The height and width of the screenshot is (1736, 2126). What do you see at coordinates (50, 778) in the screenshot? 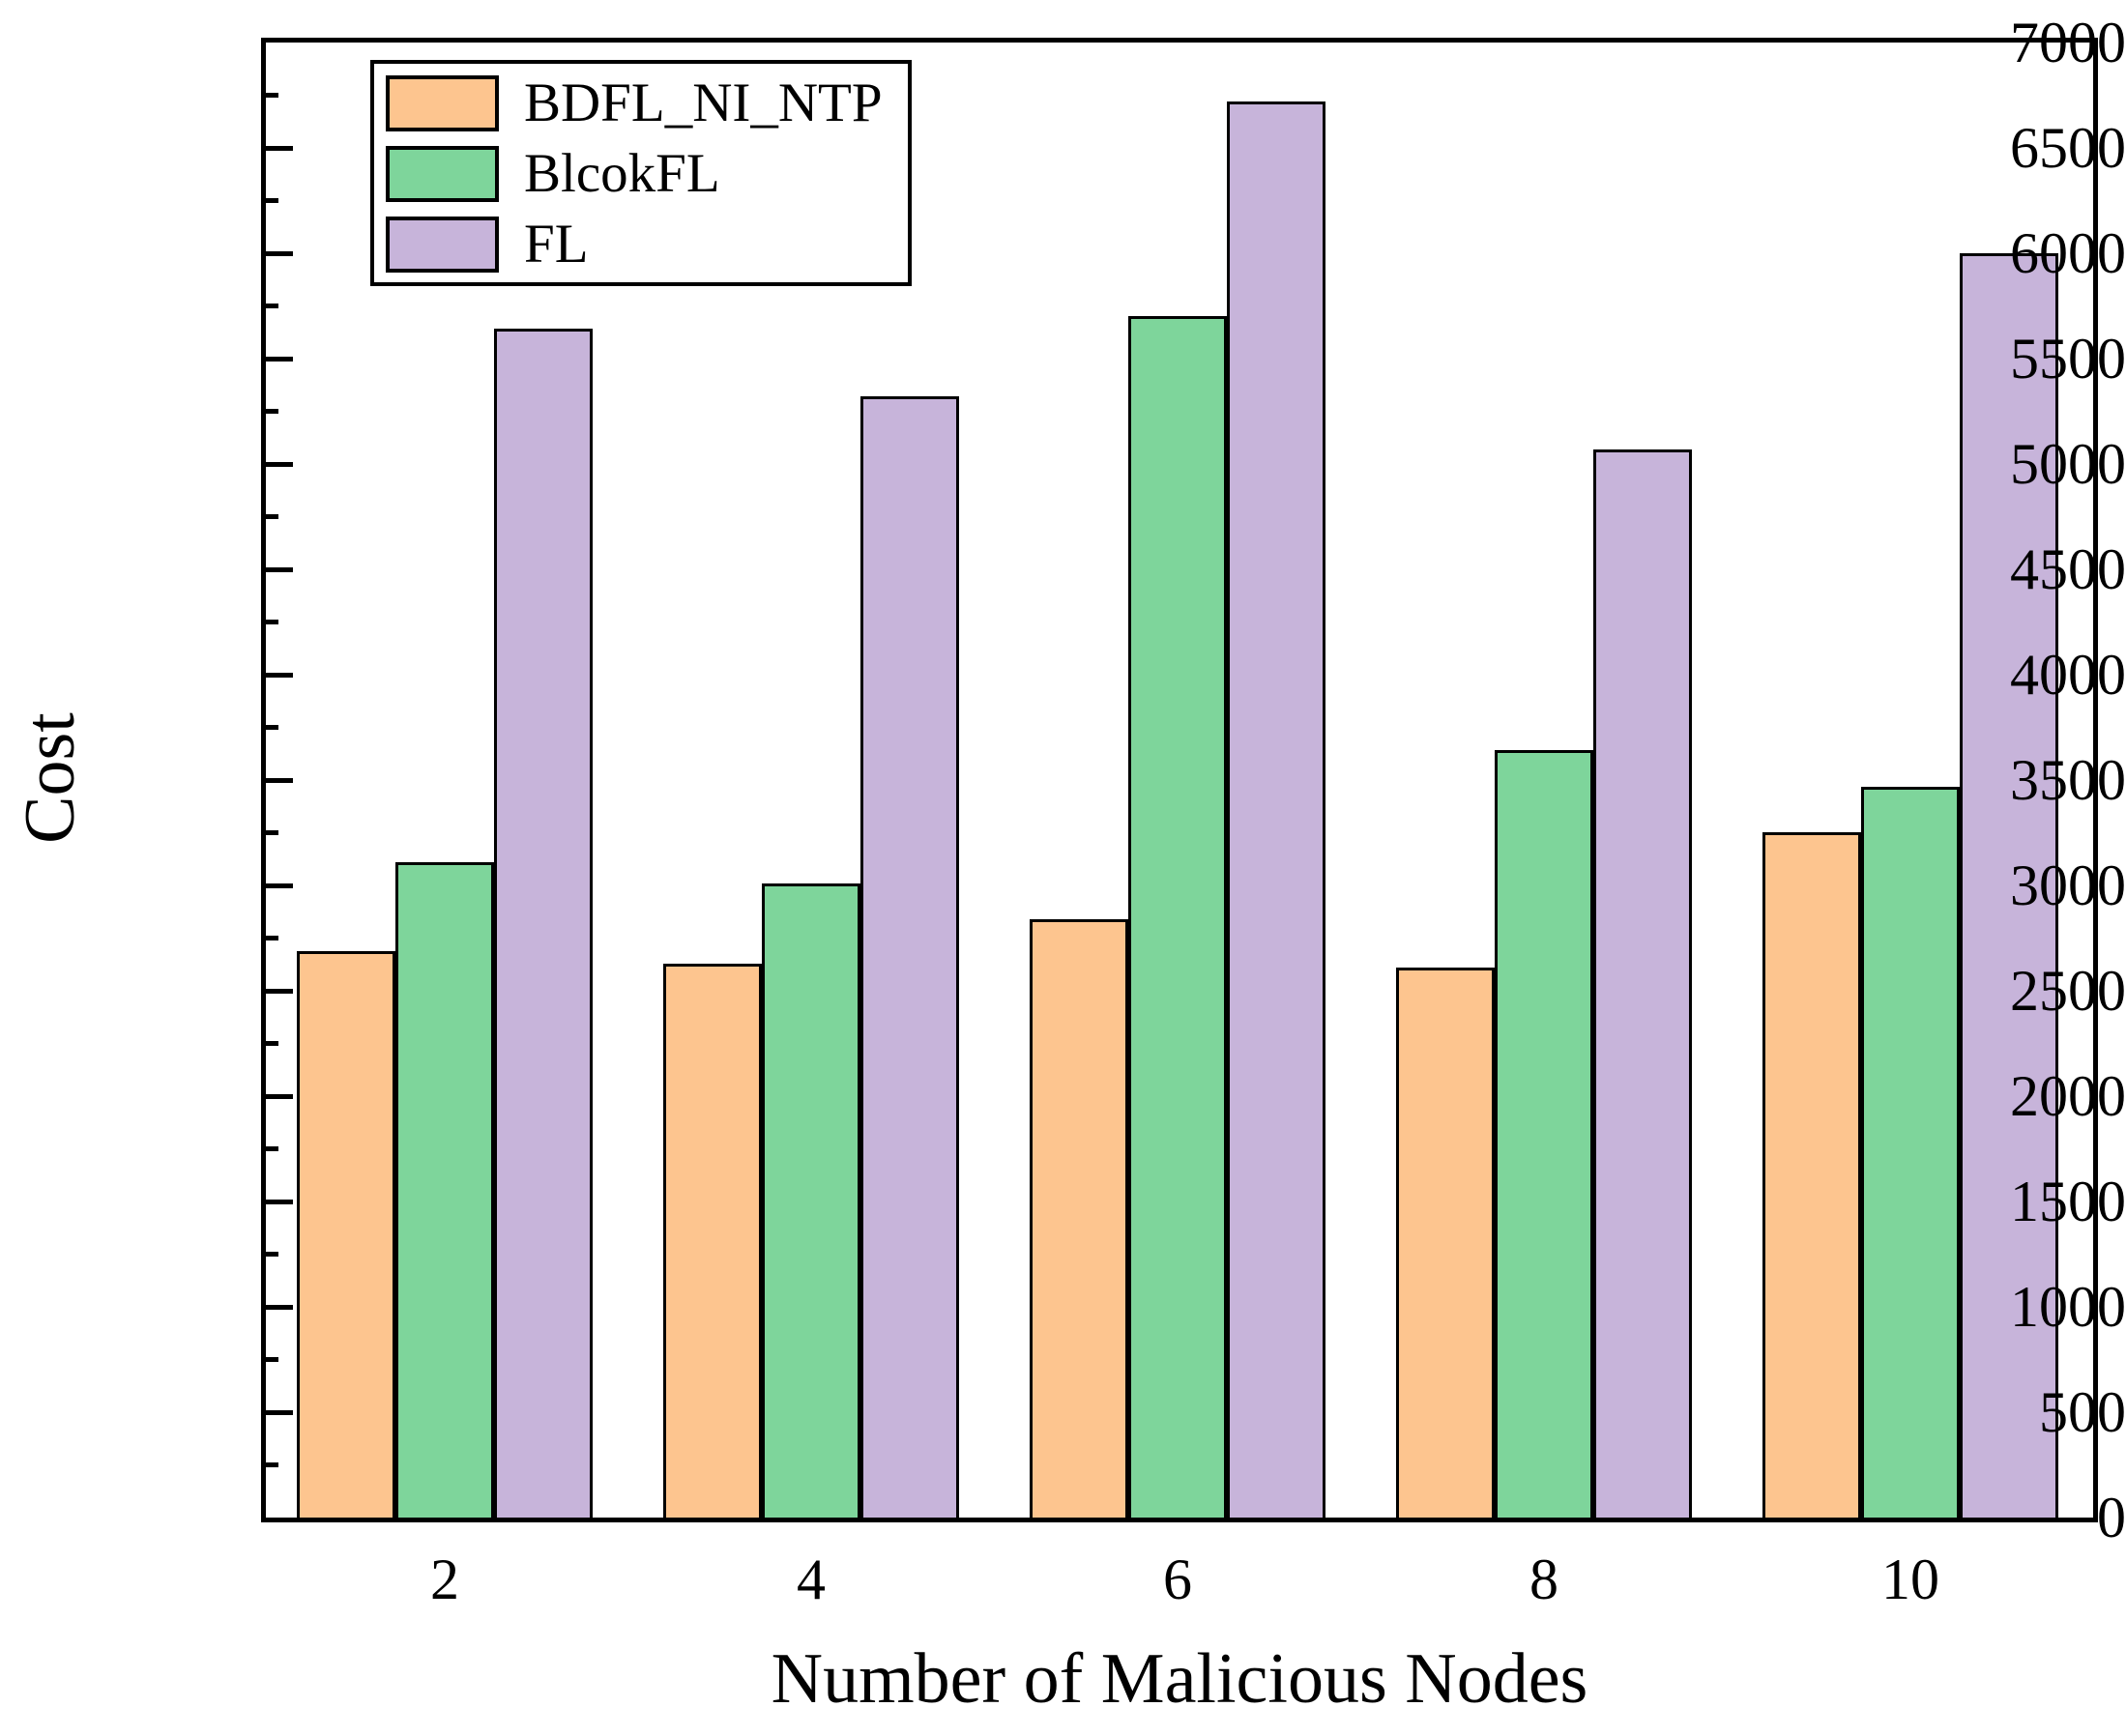
I see `y-axis-title: Cost` at bounding box center [50, 778].